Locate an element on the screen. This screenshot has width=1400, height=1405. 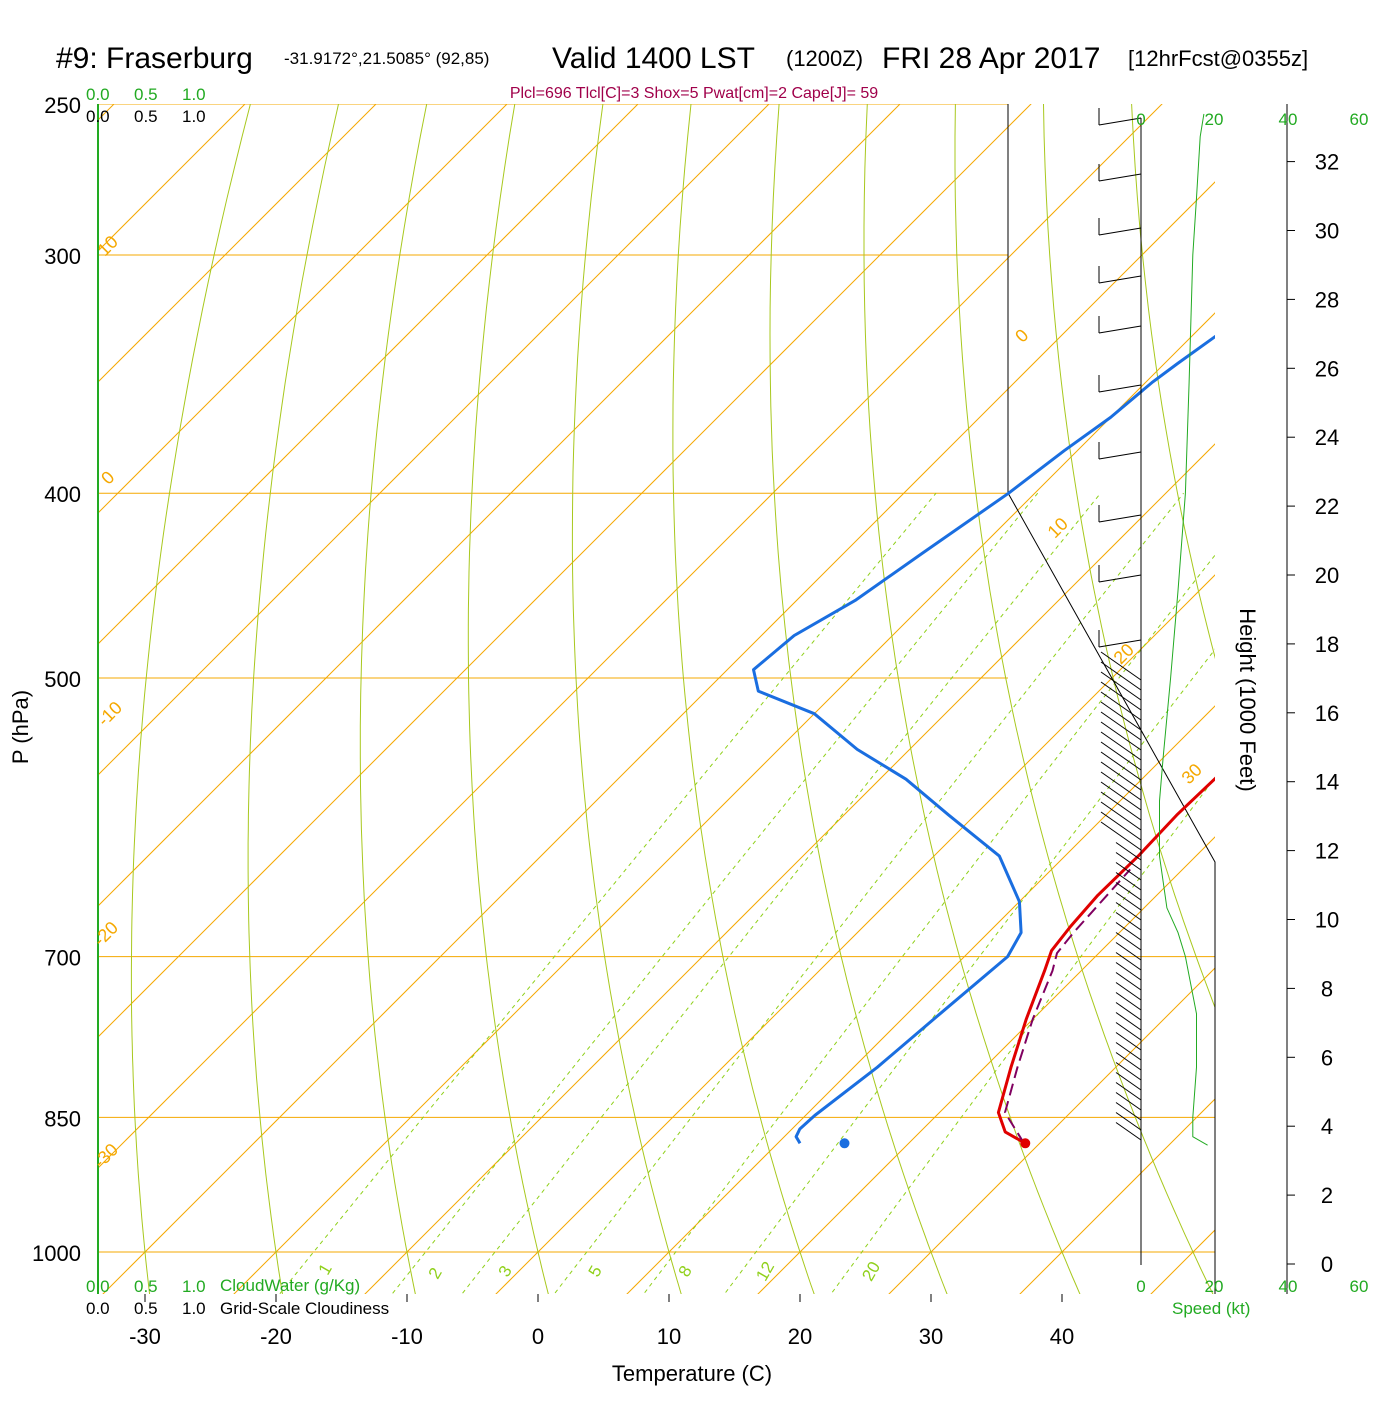
bottom-cloudwater-tick: 0.0 is located at coordinates (98, 1286).